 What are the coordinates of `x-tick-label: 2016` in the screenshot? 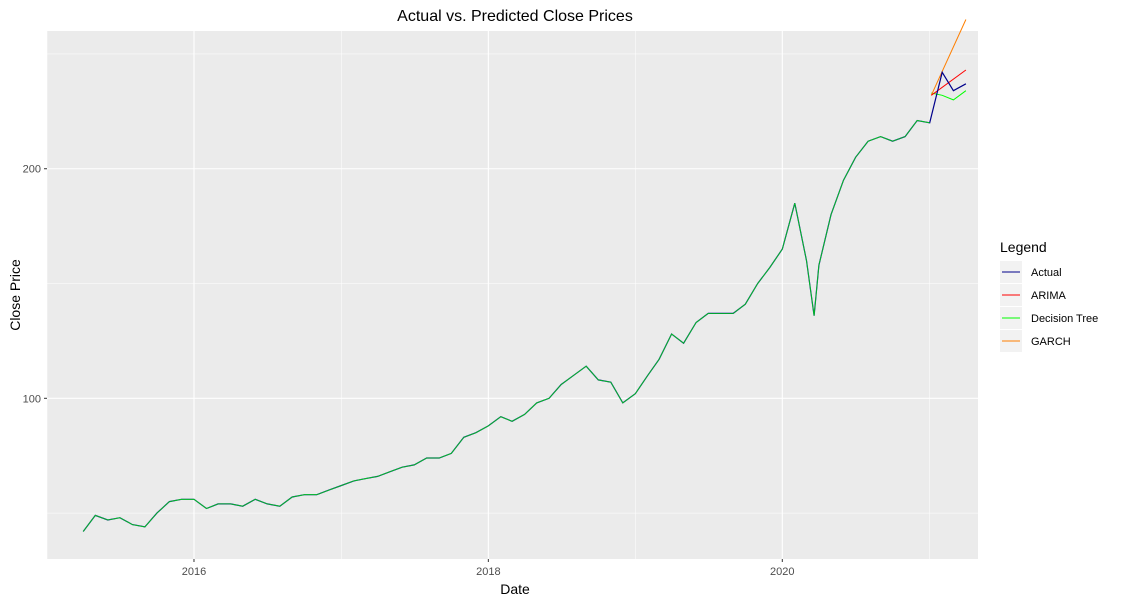 It's located at (194, 572).